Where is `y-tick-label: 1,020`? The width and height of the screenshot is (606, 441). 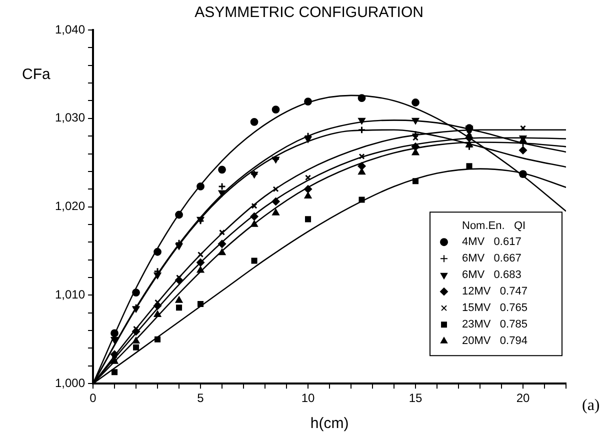
y-tick-label: 1,020 is located at coordinates (70, 206).